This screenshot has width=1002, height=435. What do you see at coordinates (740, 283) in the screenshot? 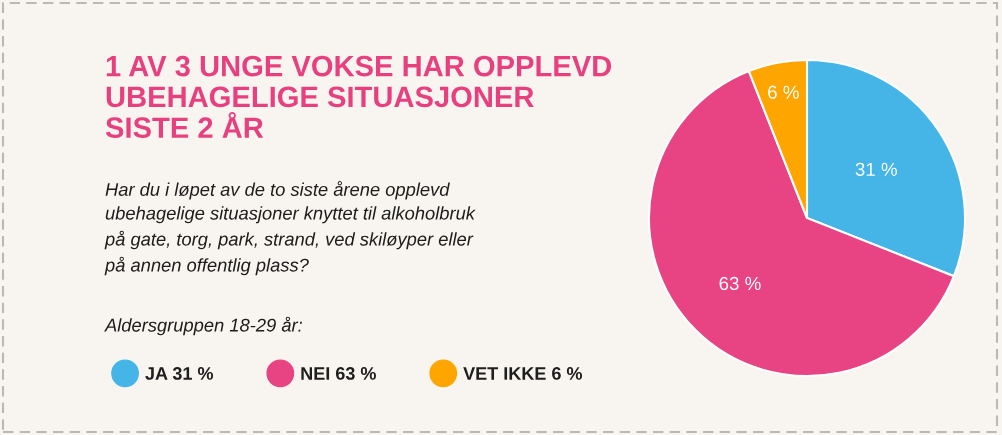
I see `data-label: 63 %` at bounding box center [740, 283].